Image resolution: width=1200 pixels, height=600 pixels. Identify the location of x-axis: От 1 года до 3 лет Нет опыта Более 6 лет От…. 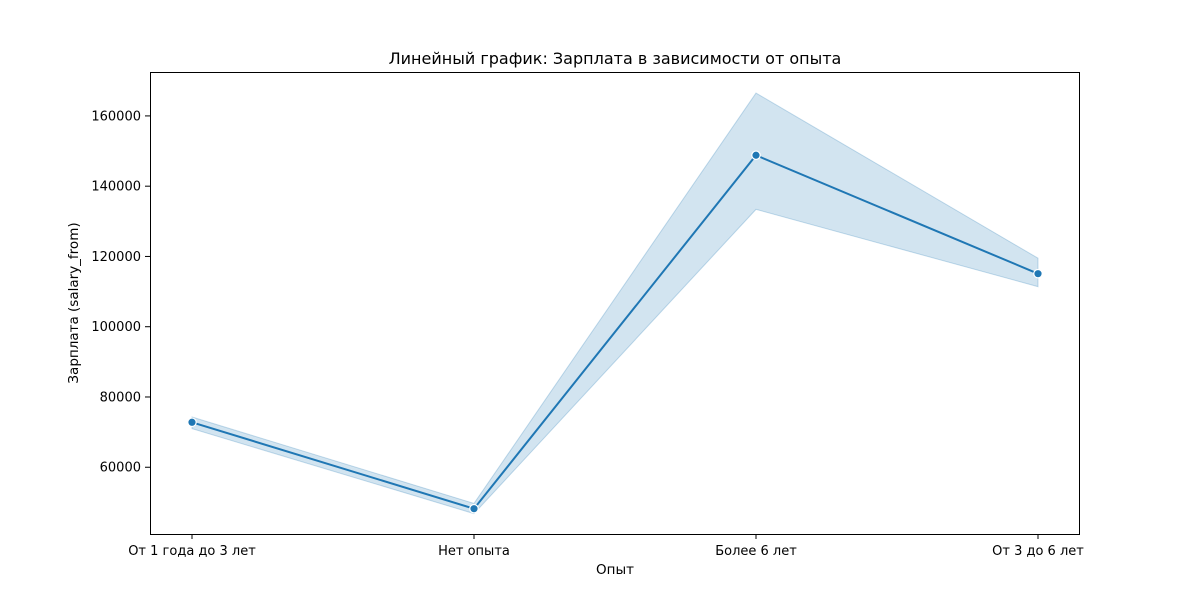
(606, 546).